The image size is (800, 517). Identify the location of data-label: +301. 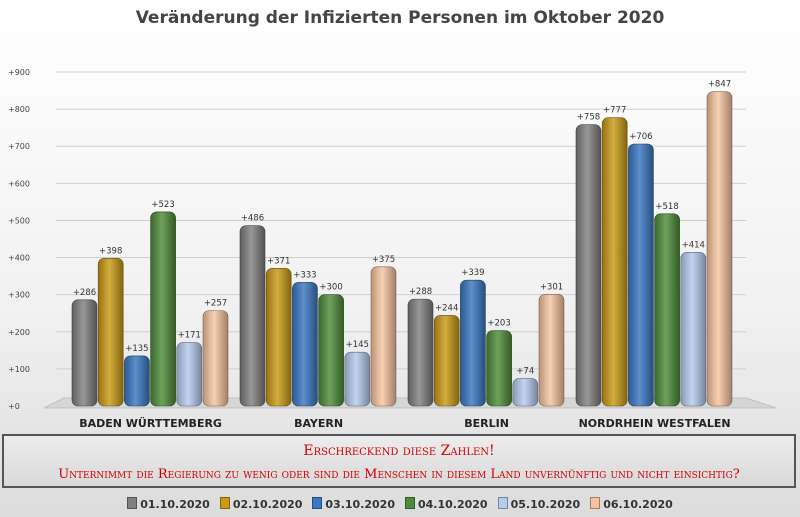
(551, 287).